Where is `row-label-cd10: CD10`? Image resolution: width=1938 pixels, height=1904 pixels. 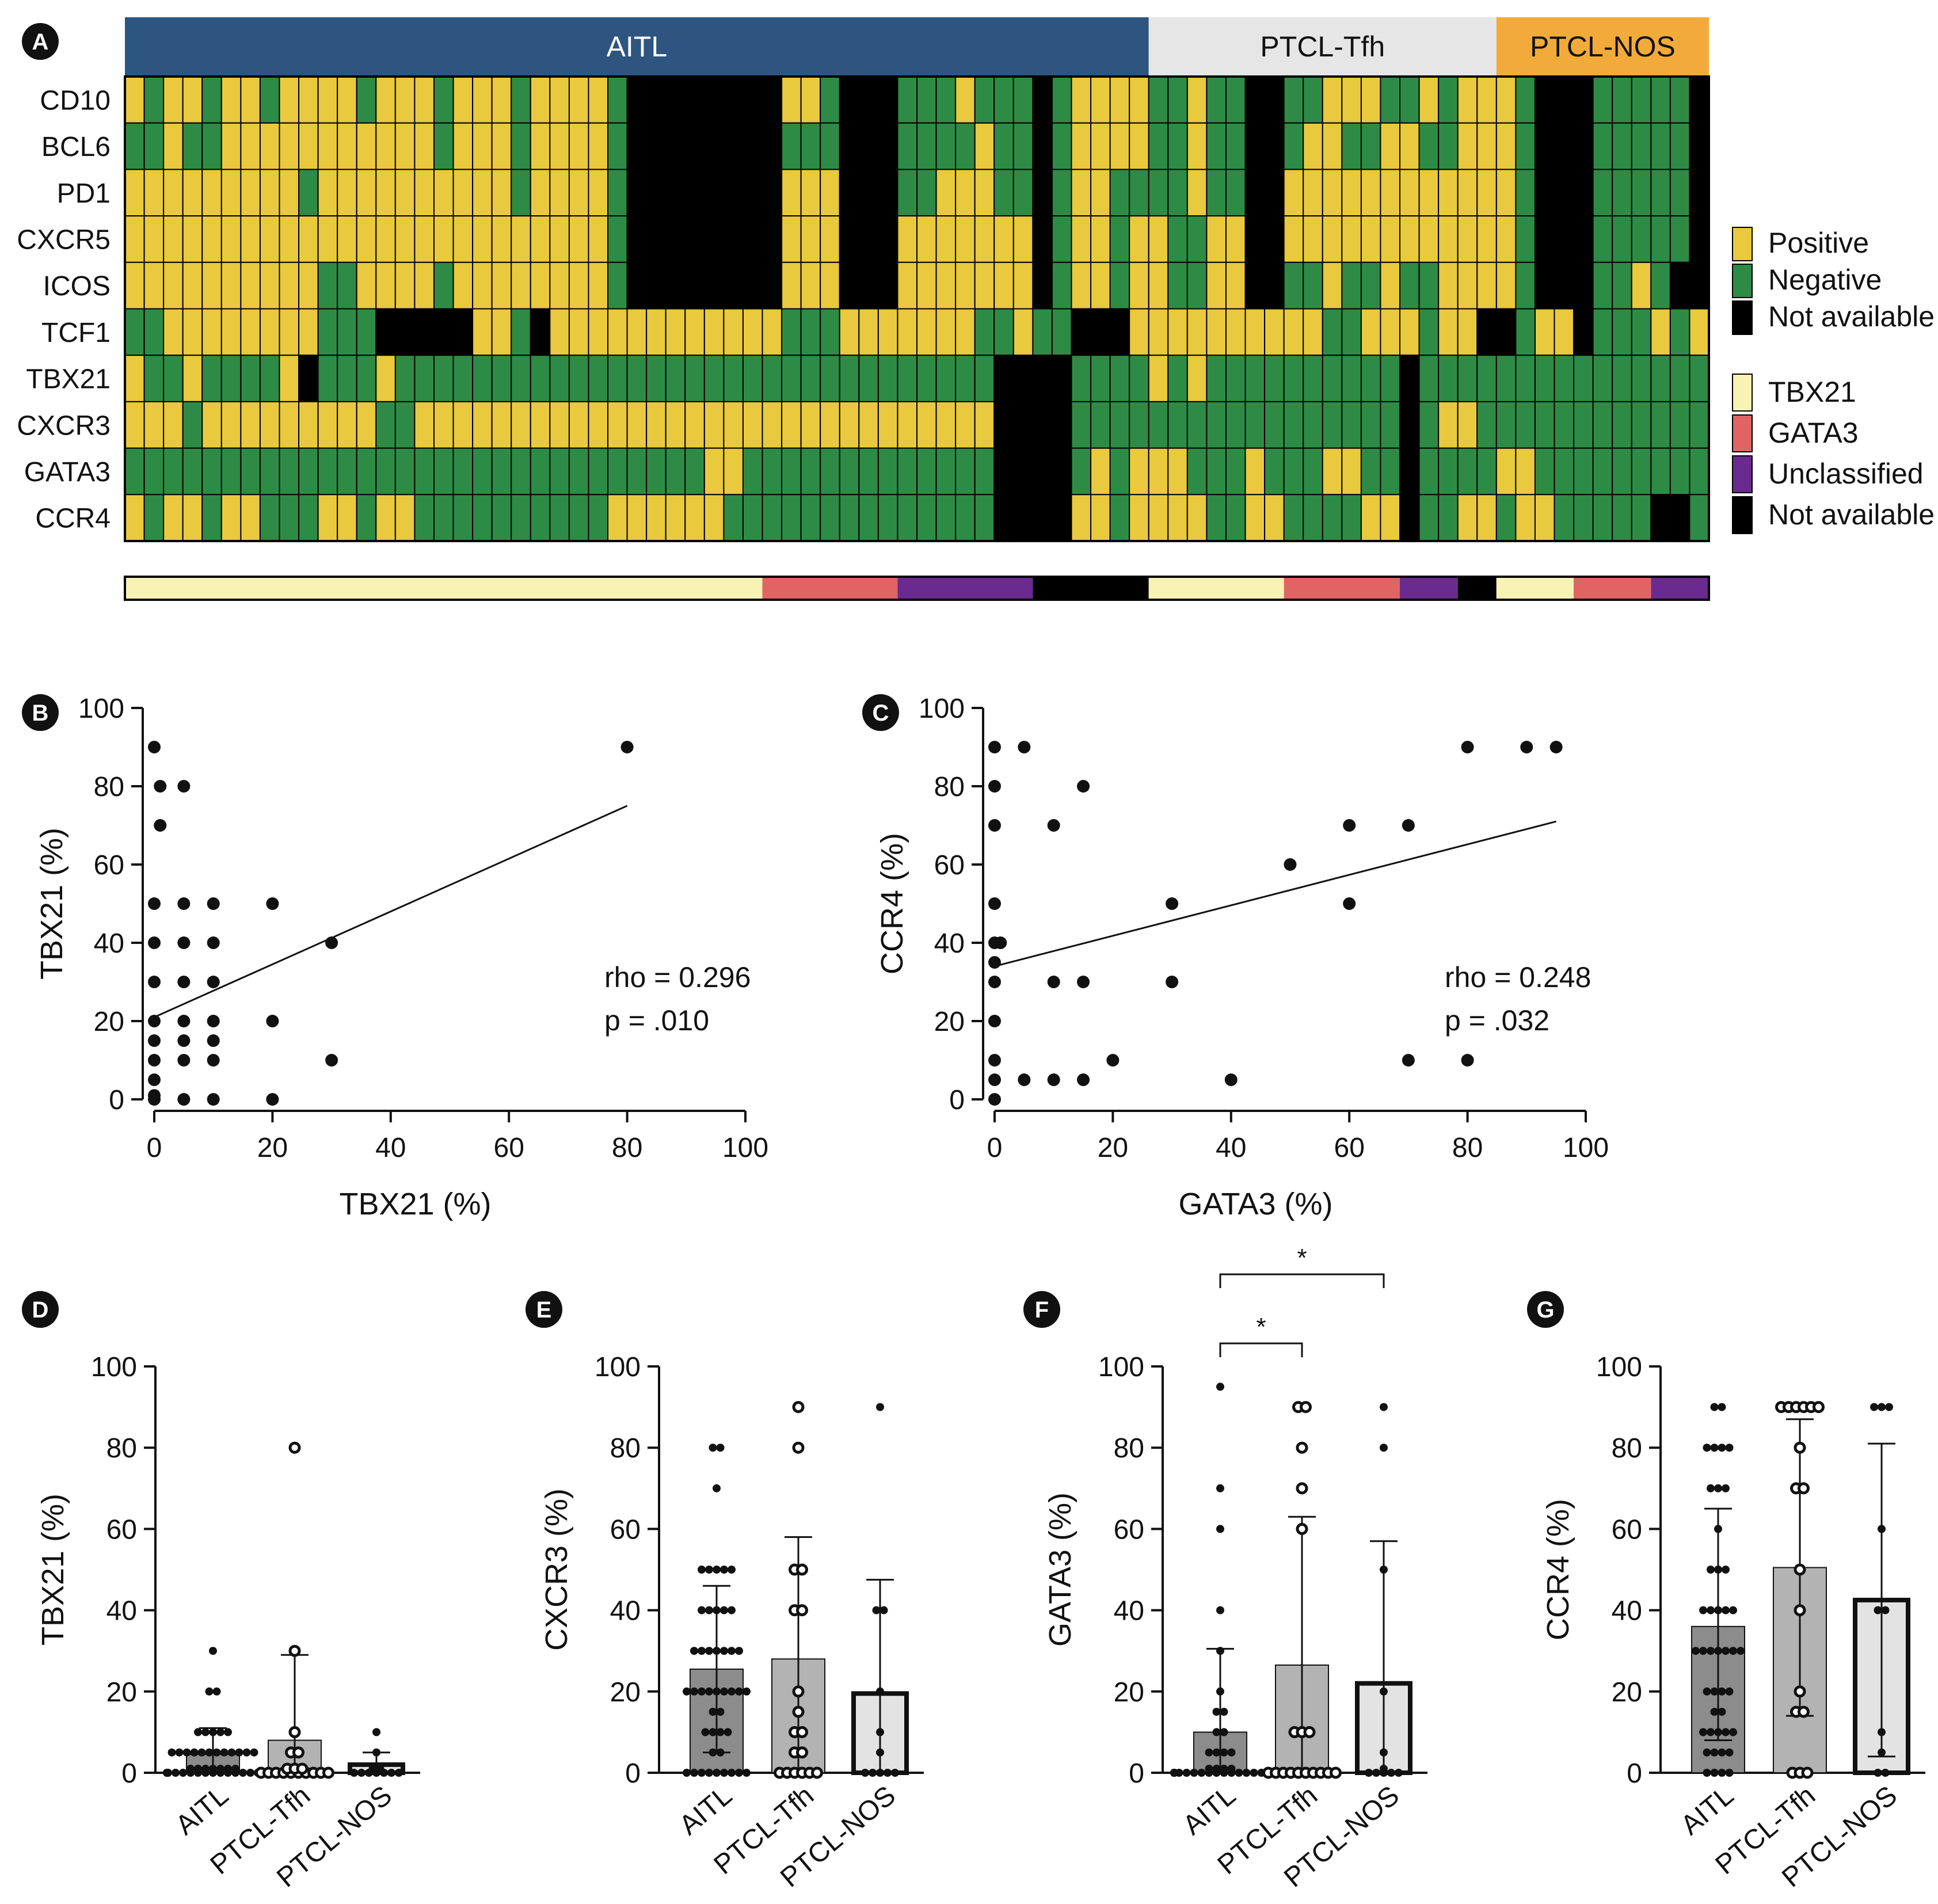 row-label-cd10: CD10 is located at coordinates (75, 101).